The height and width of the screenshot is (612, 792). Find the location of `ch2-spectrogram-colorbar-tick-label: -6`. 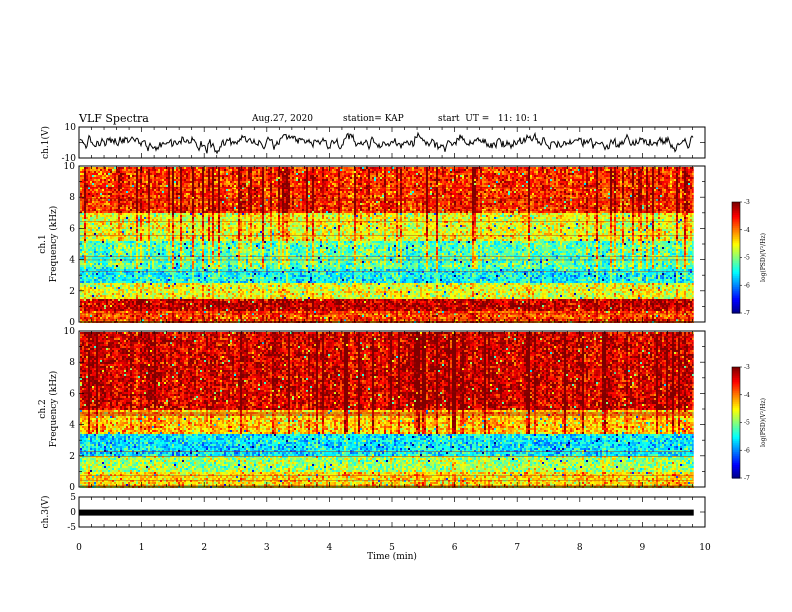

ch2-spectrogram-colorbar-tick-label: -6 is located at coordinates (747, 450).